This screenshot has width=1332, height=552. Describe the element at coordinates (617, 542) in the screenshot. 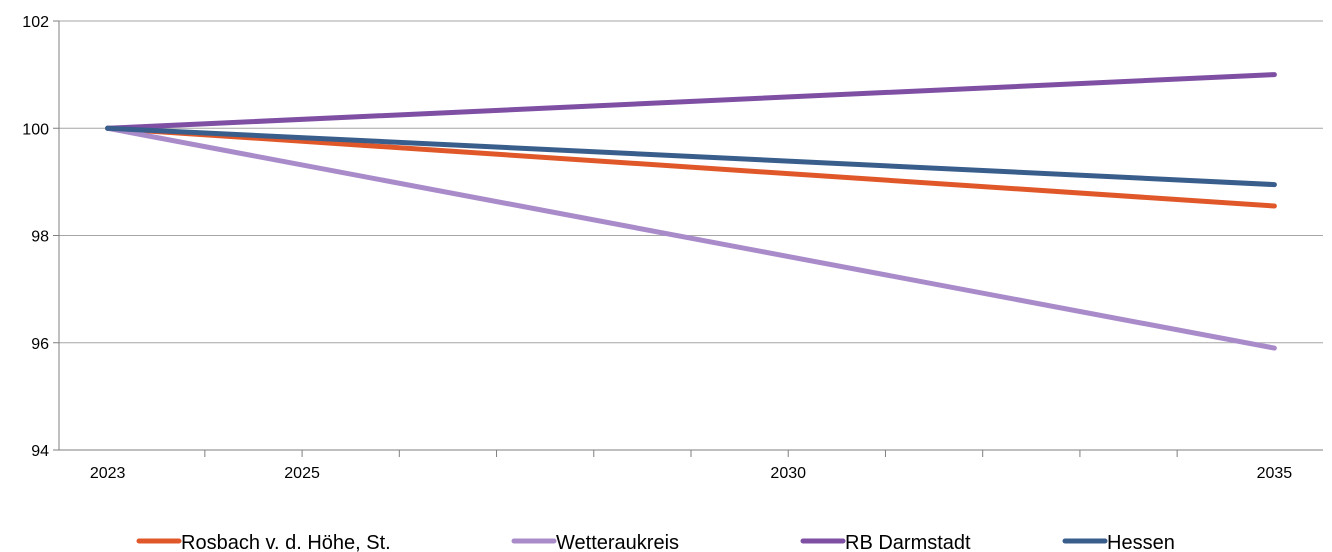

I see `legend-label: Wetteraukreis` at that location.